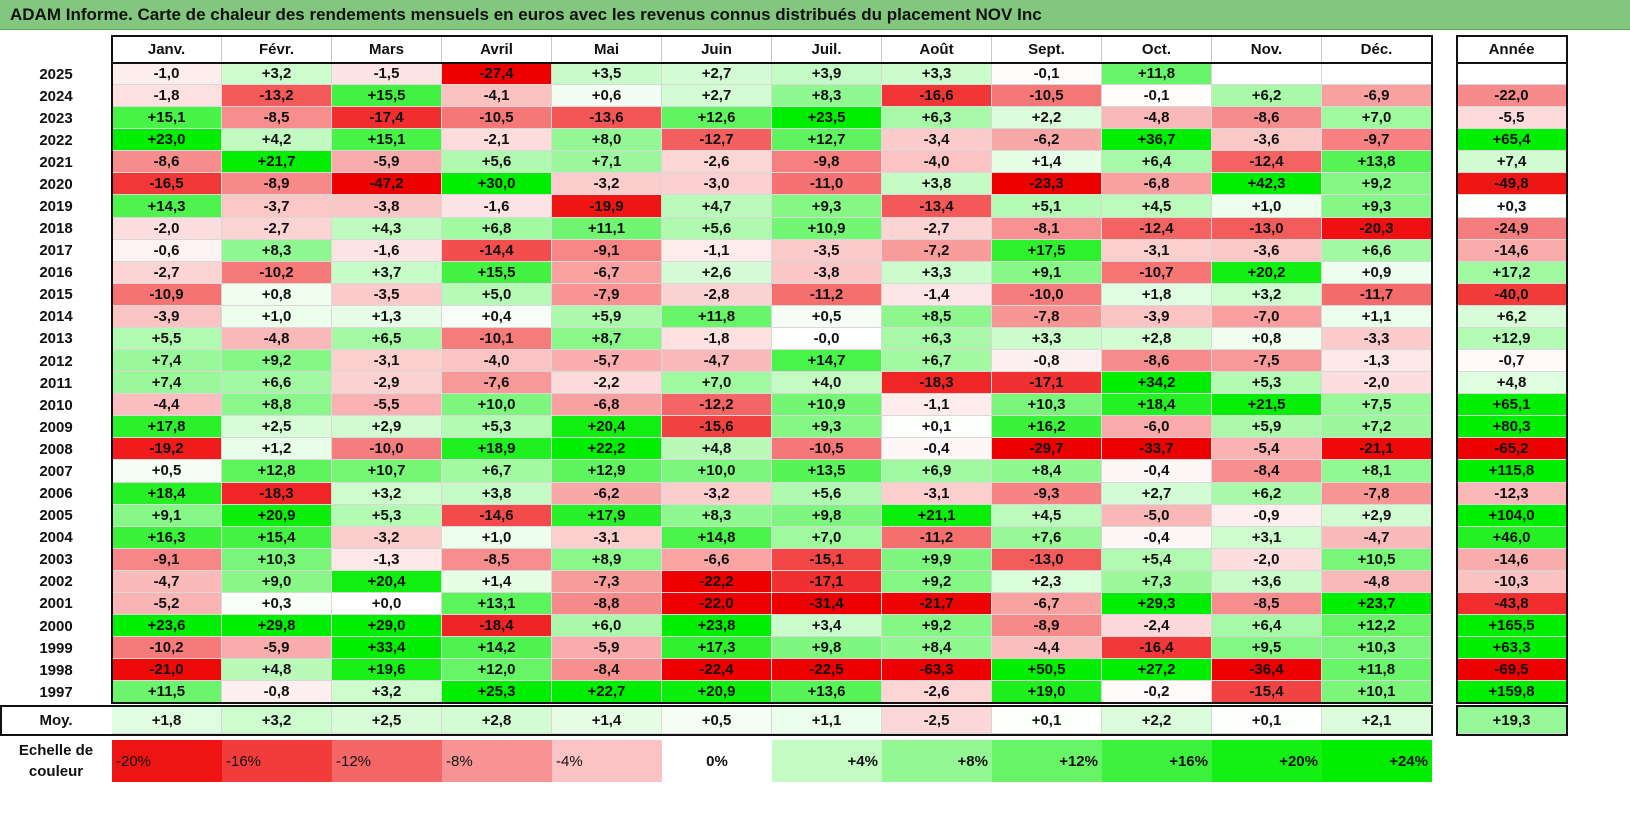 Image resolution: width=1630 pixels, height=815 pixels. Describe the element at coordinates (937, 206) in the screenshot. I see `heatmap-cell: -13,4` at that location.